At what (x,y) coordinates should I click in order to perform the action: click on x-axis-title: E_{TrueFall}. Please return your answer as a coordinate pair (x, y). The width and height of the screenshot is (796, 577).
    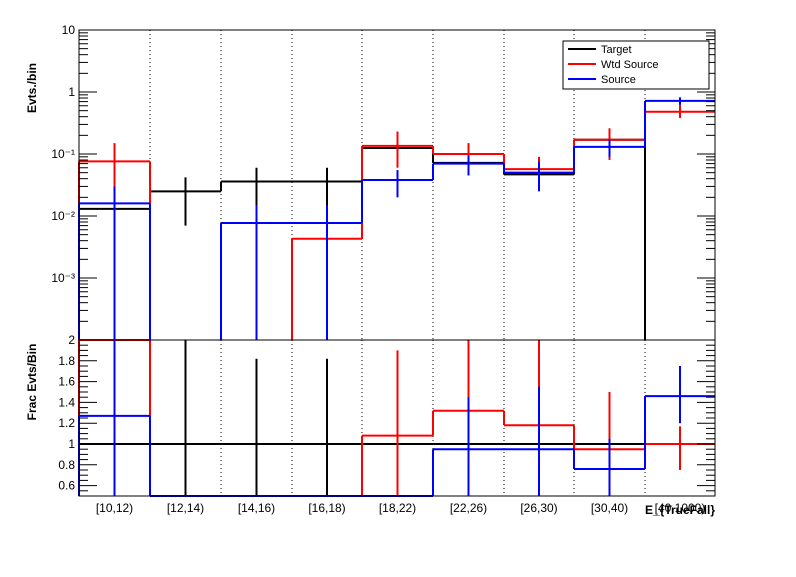
    Looking at the image, I should click on (680, 510).